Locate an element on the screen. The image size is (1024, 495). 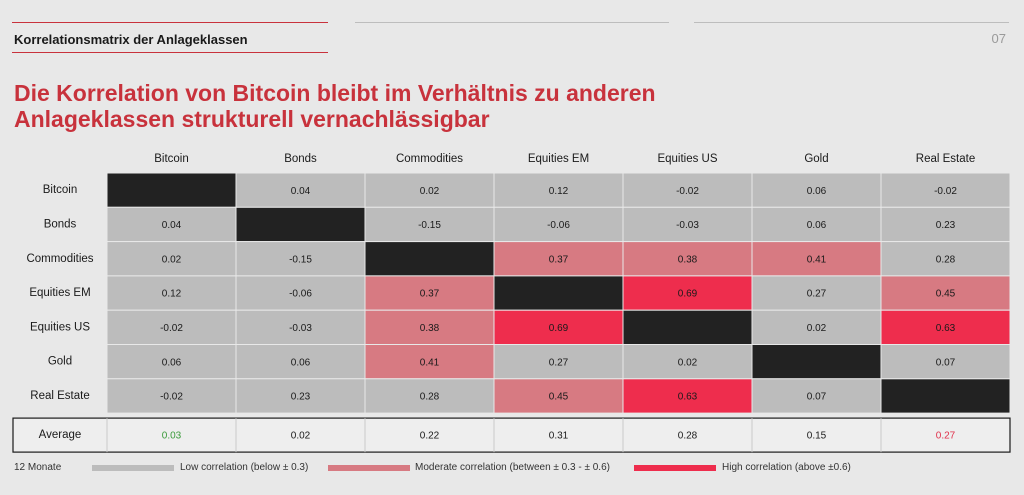
column-header: Commodities is located at coordinates (429, 159).